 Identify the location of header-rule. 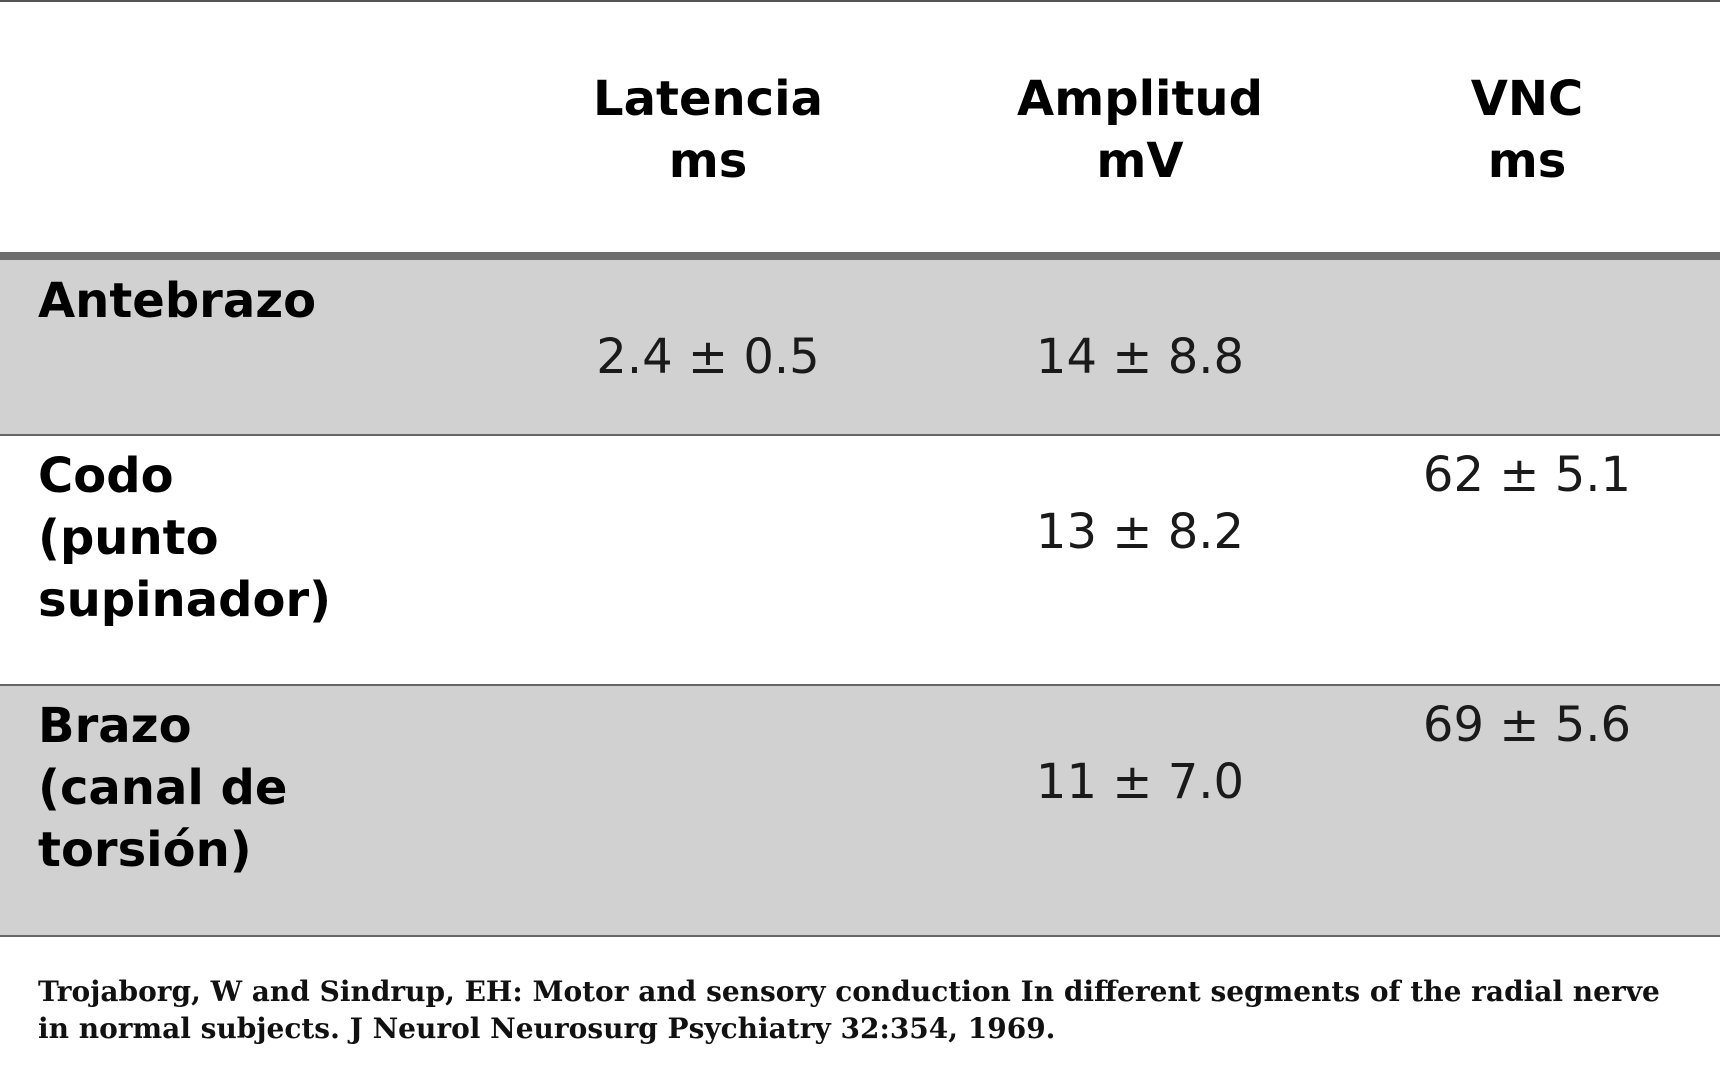
(860, 256).